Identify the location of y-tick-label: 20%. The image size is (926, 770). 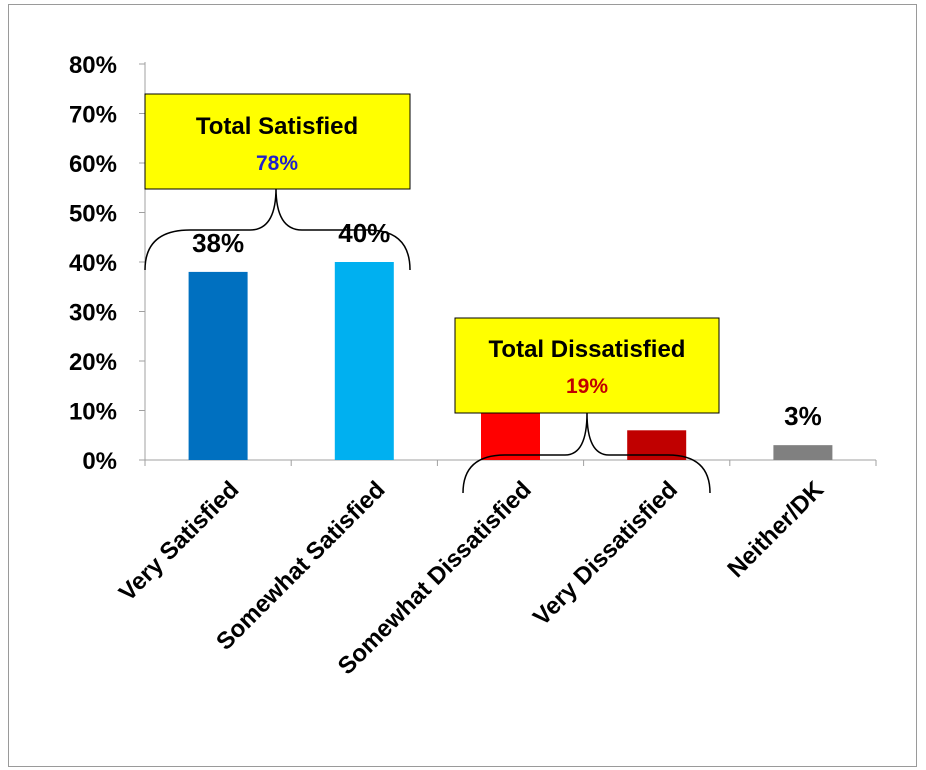
(93, 362).